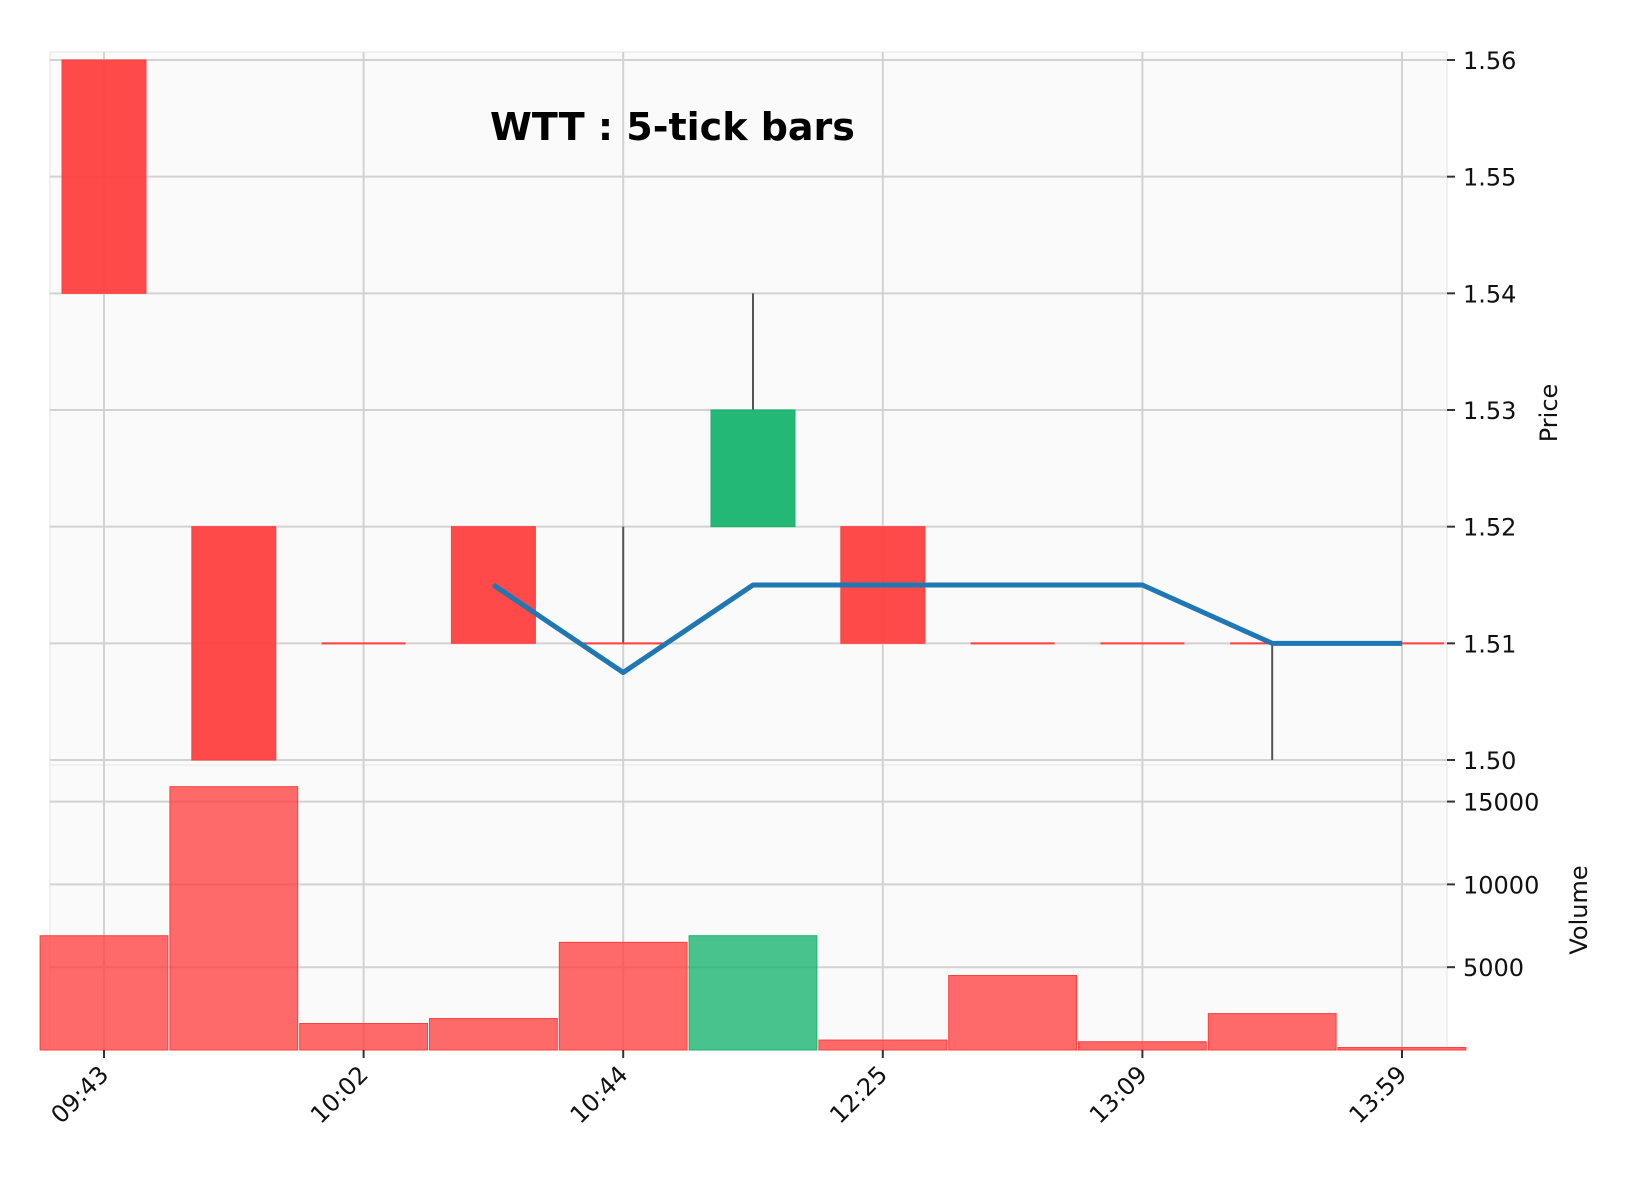 The image size is (1635, 1192). What do you see at coordinates (1501, 803) in the screenshot?
I see `volume-tick-label: 15000` at bounding box center [1501, 803].